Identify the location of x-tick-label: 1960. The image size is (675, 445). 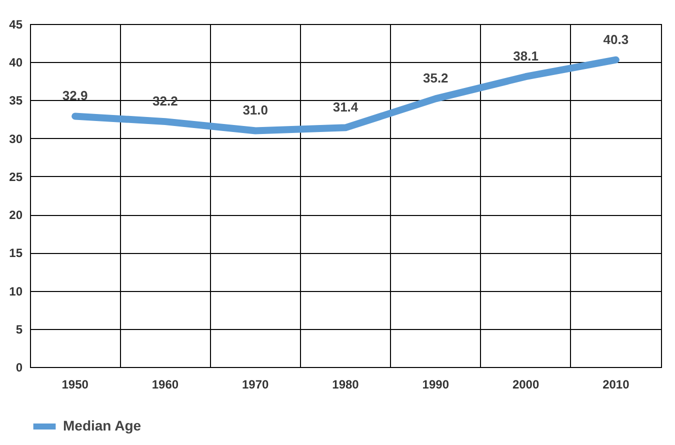
(165, 385).